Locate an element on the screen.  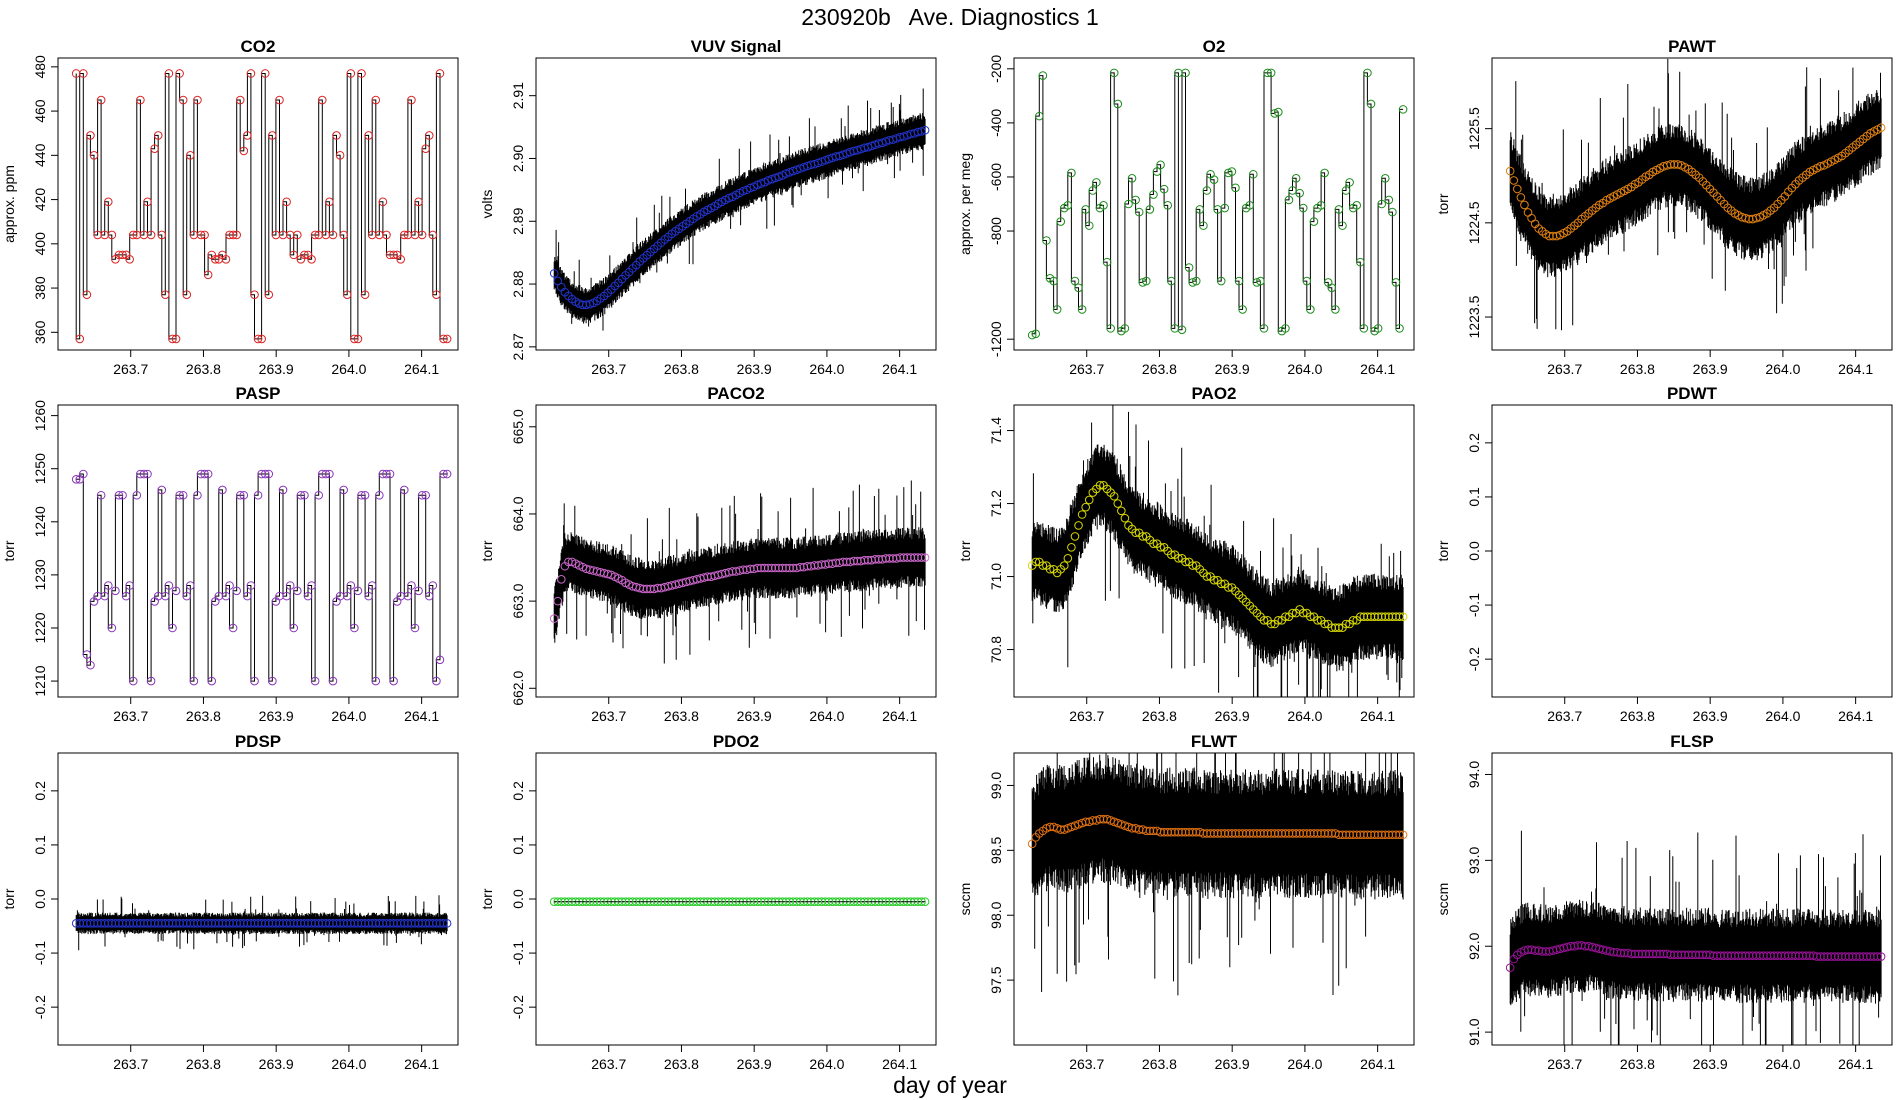
y-tick-label: 2.90 is located at coordinates (518, 158).